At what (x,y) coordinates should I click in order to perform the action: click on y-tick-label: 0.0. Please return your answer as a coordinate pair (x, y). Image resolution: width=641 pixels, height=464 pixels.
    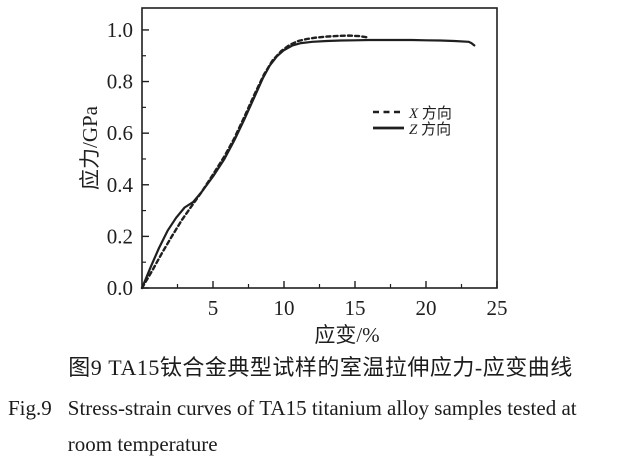
    Looking at the image, I should click on (120, 288).